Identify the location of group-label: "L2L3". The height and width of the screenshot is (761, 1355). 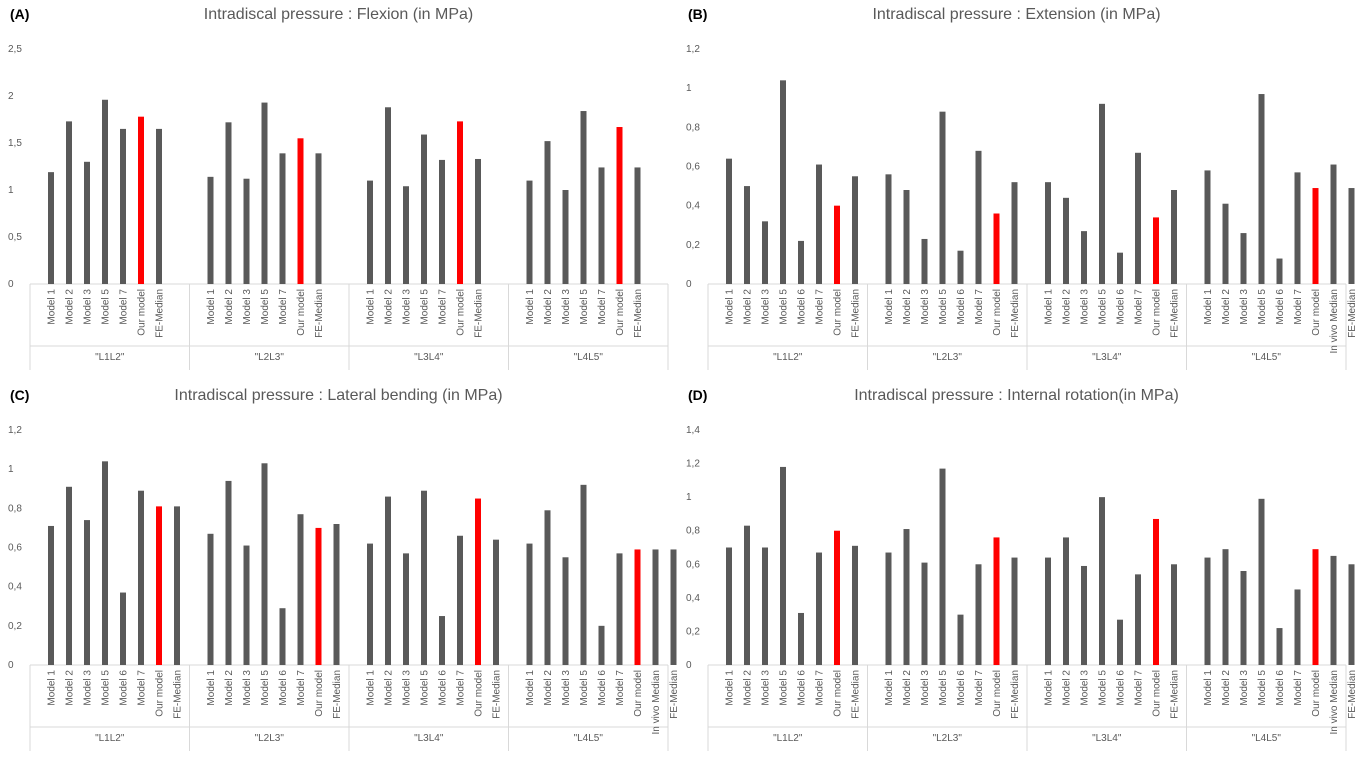
(948, 357).